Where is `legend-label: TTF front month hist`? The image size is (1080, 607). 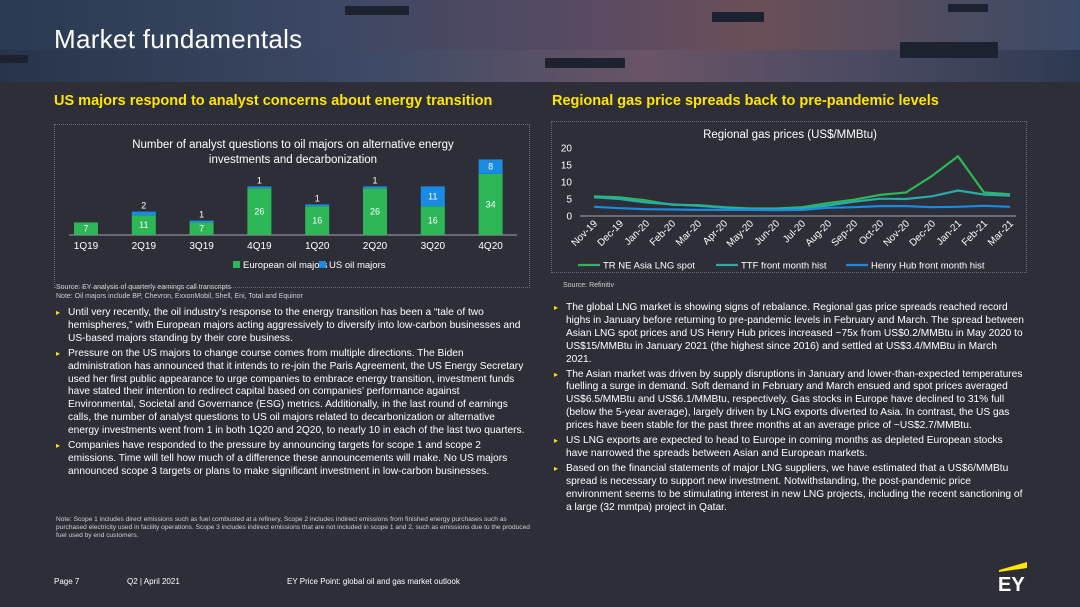
legend-label: TTF front month hist is located at coordinates (784, 266).